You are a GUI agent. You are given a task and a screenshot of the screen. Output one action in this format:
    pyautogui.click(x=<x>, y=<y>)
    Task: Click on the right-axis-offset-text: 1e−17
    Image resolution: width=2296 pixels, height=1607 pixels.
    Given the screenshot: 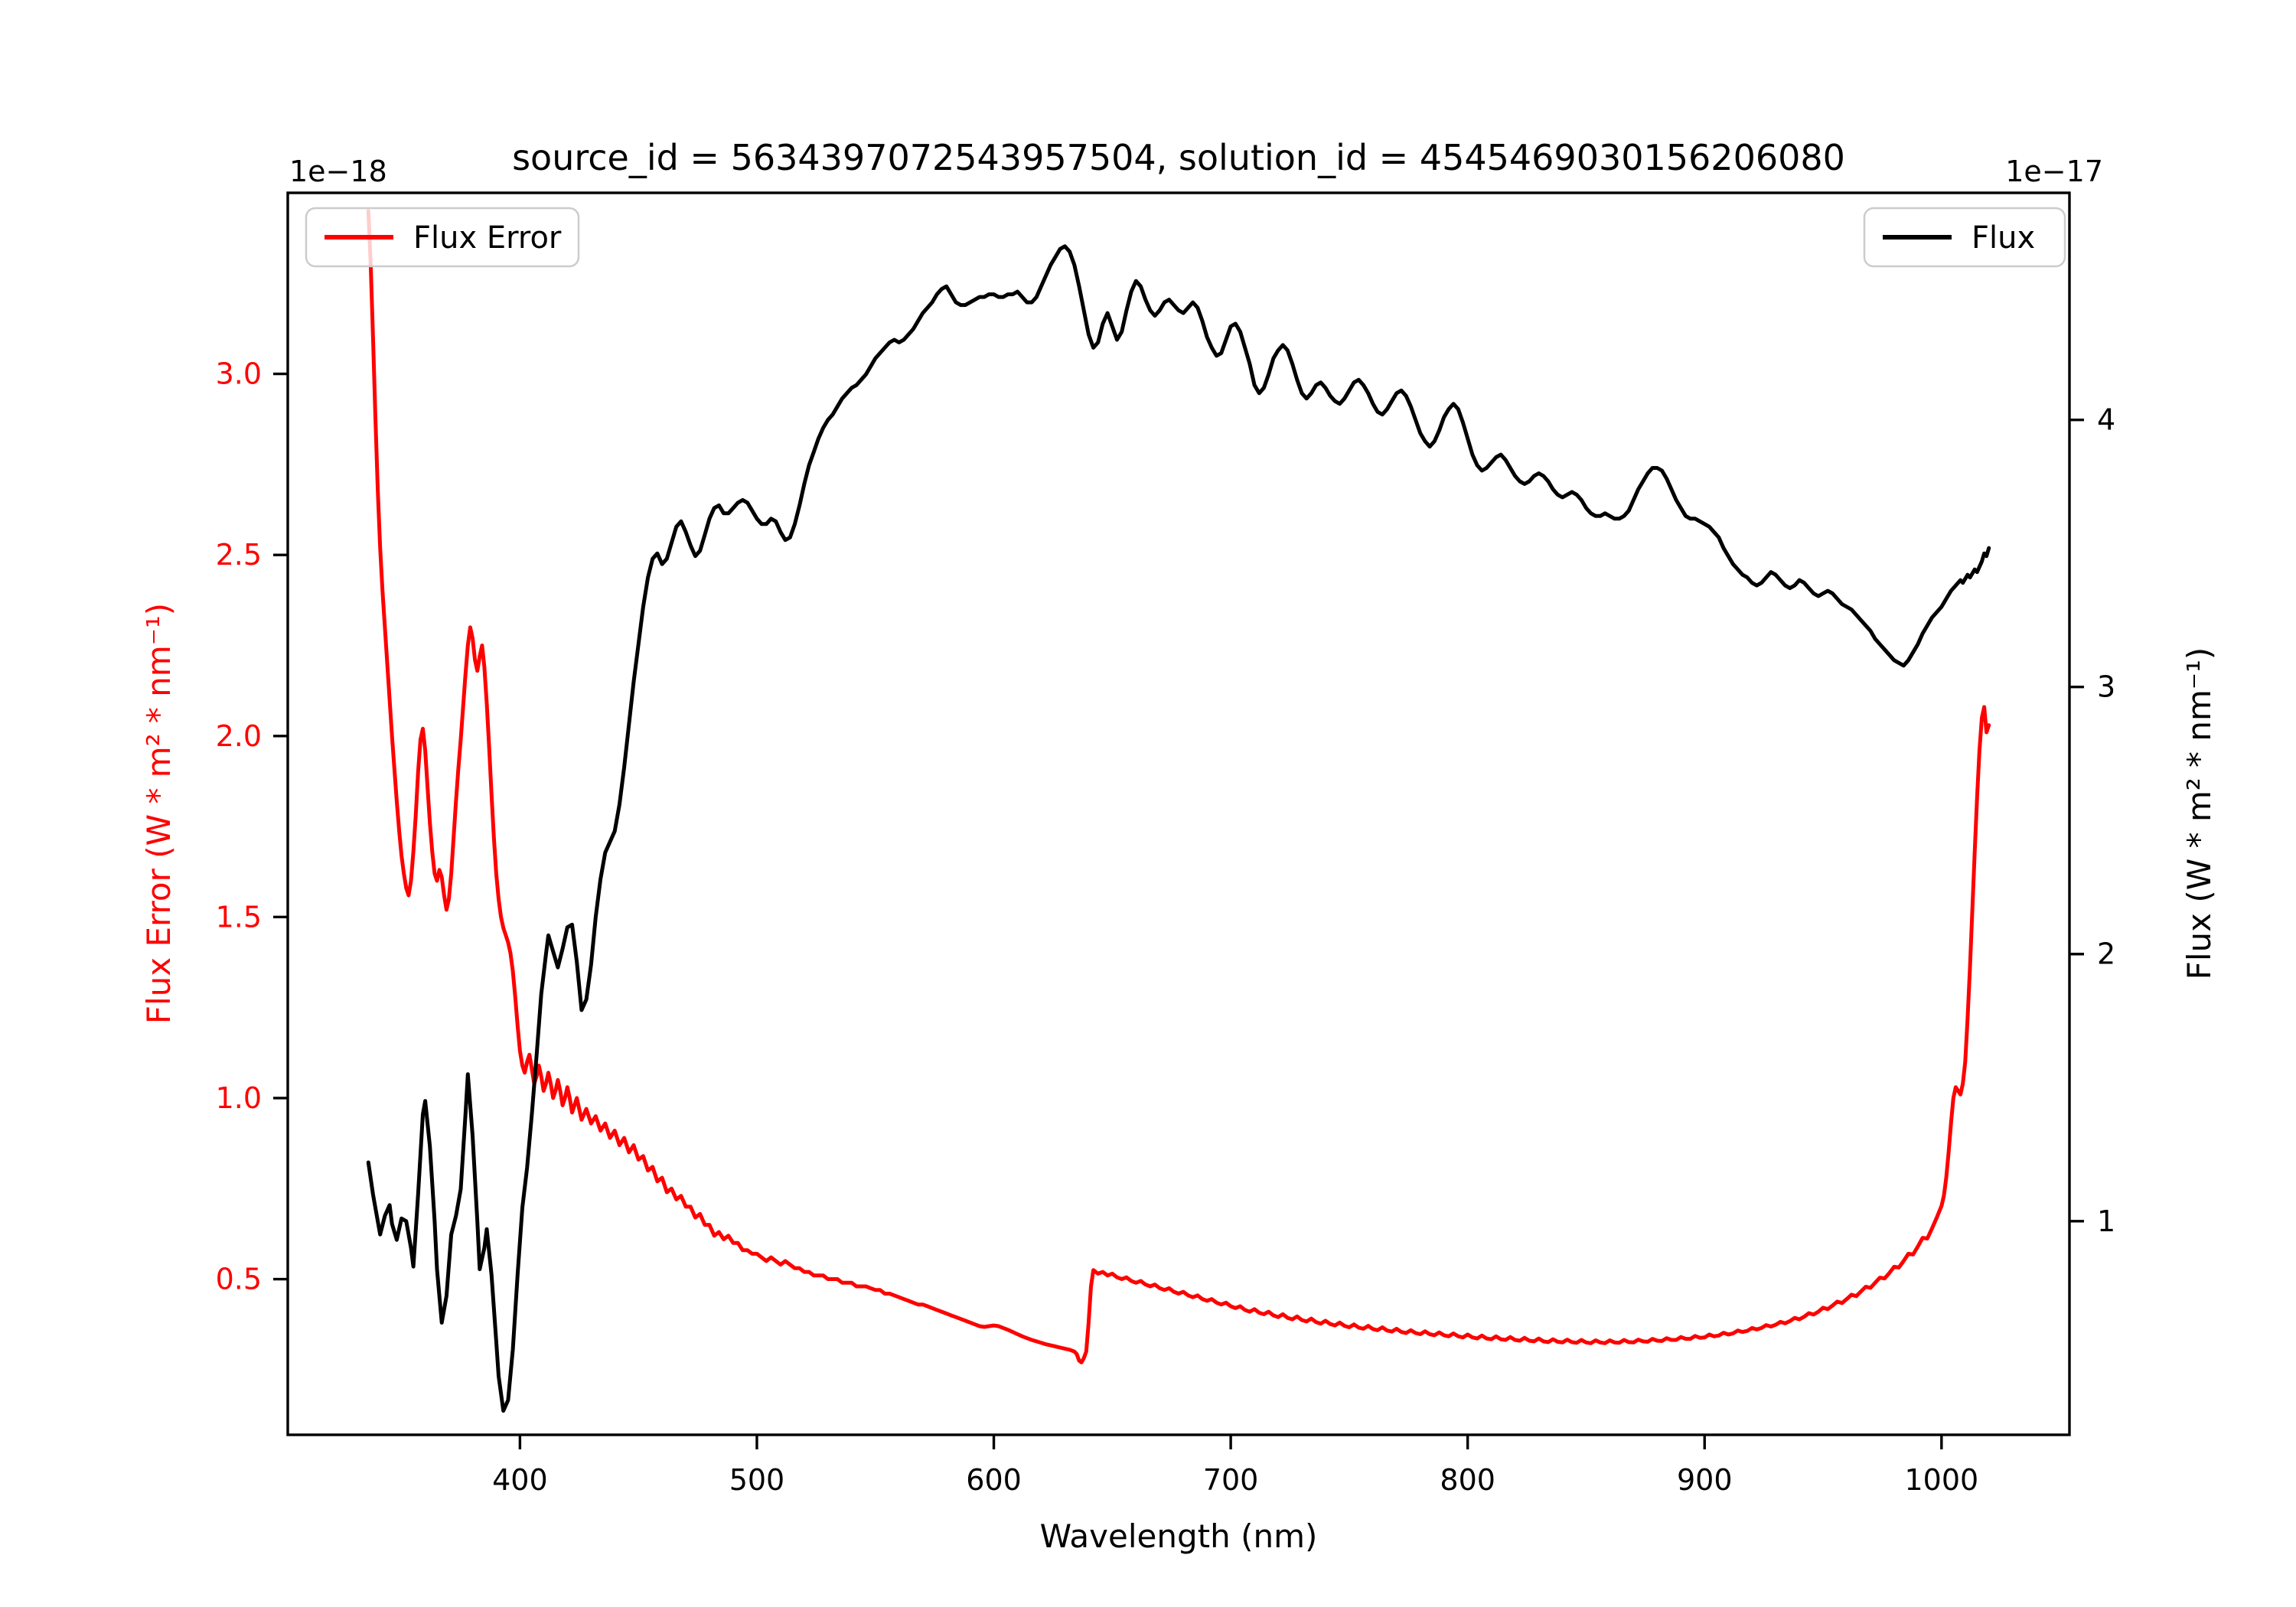 What is the action you would take?
    pyautogui.click(x=2054, y=171)
    